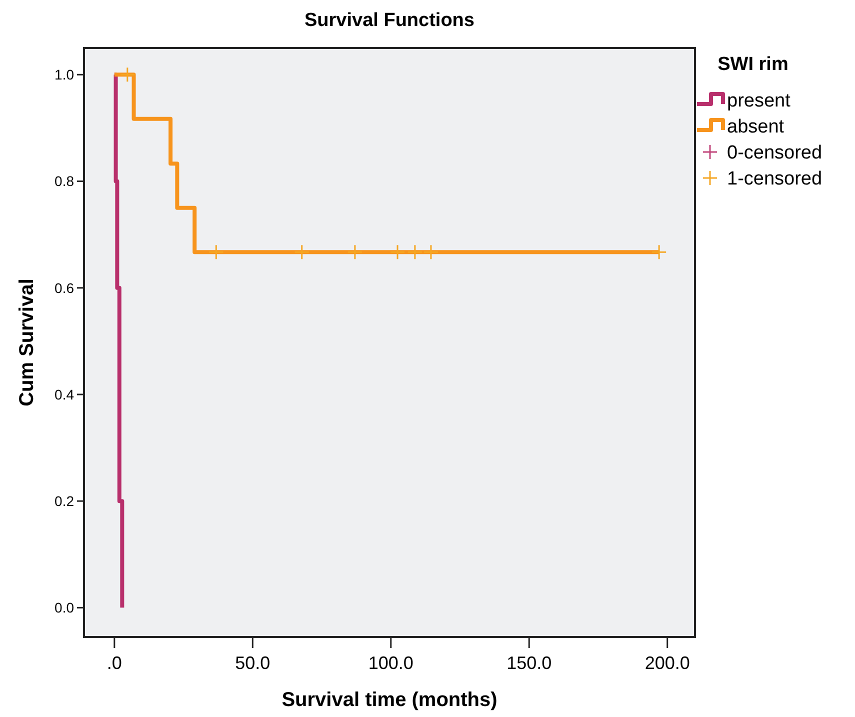  What do you see at coordinates (774, 153) in the screenshot?
I see `legend-label: 0-censored` at bounding box center [774, 153].